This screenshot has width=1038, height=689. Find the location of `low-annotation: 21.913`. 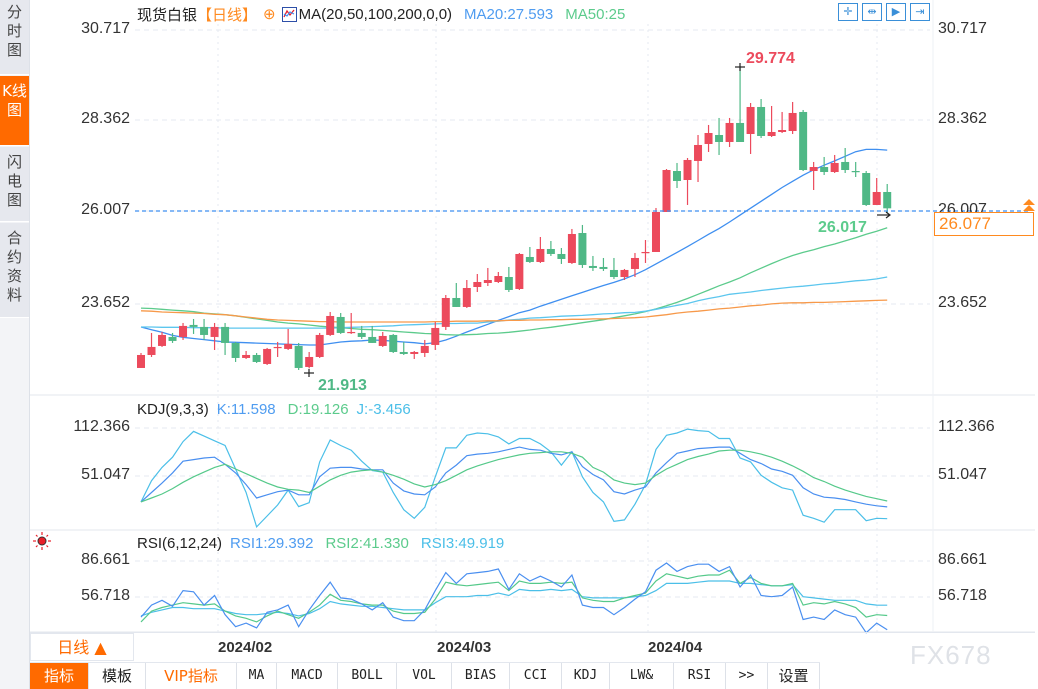

low-annotation: 21.913 is located at coordinates (342, 385).